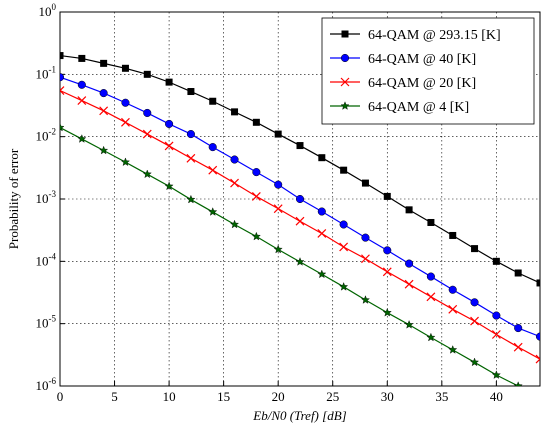 This screenshot has height=433, width=550. I want to click on y-axis-label: Probability of error, so click(13, 198).